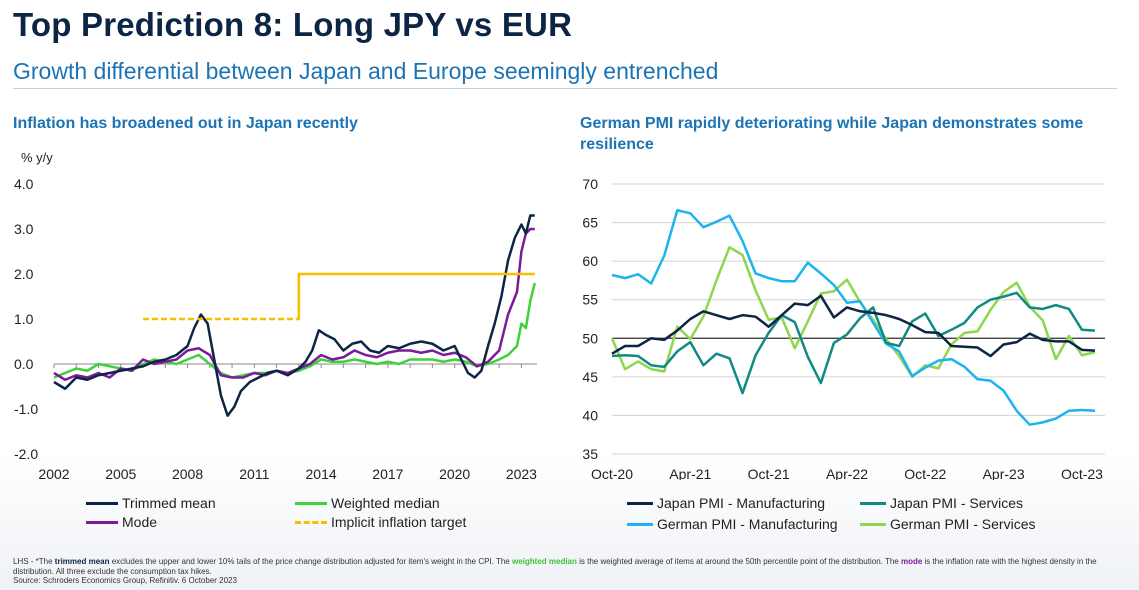  Describe the element at coordinates (544, 561) in the screenshot. I see `footnote-weighted-median: weighted median` at that location.